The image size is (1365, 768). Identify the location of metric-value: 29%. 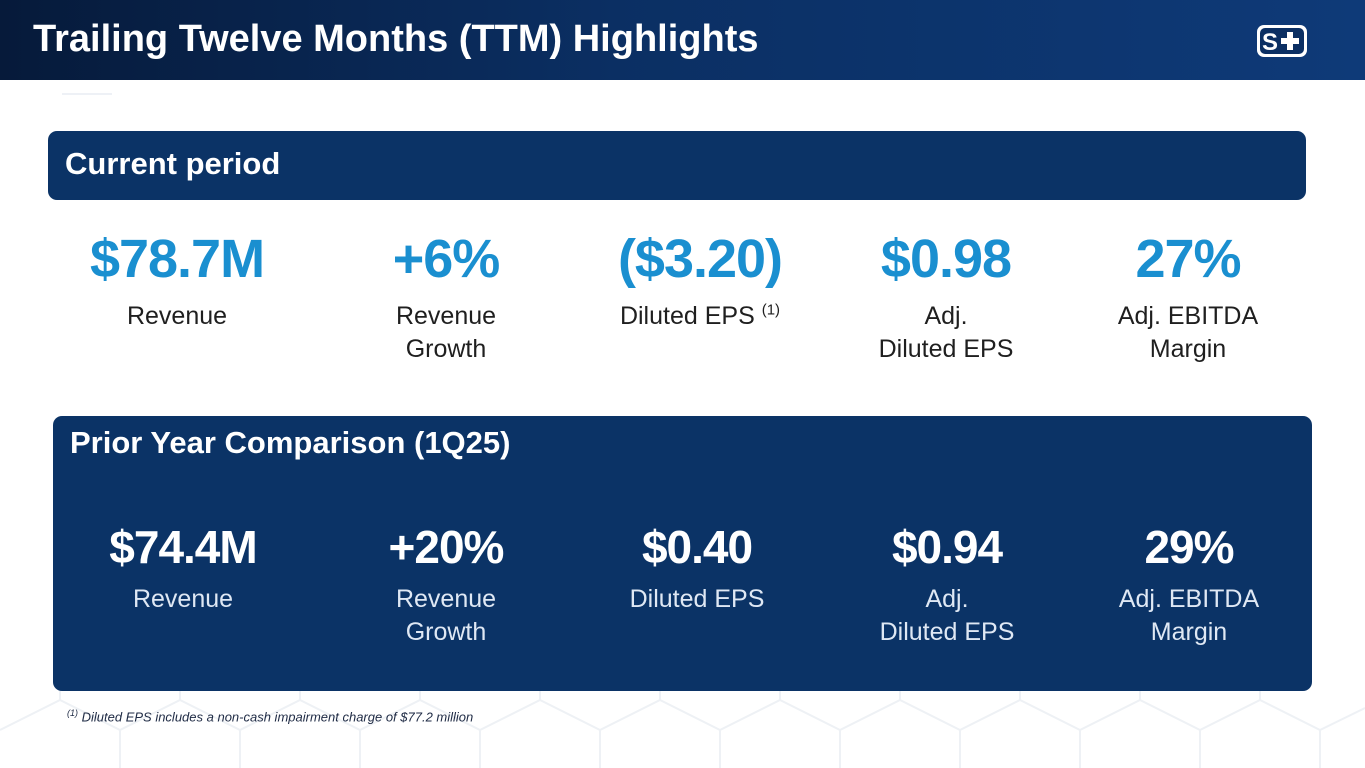
(1189, 547).